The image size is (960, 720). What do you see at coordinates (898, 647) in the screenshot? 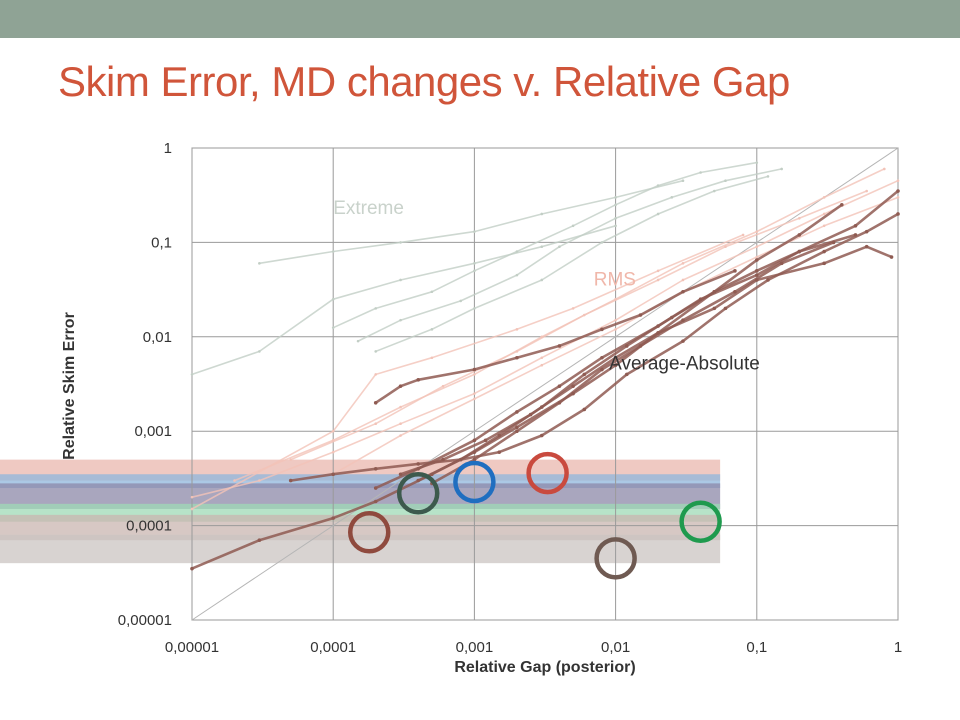
I see `x-tick-label: 1` at bounding box center [898, 647].